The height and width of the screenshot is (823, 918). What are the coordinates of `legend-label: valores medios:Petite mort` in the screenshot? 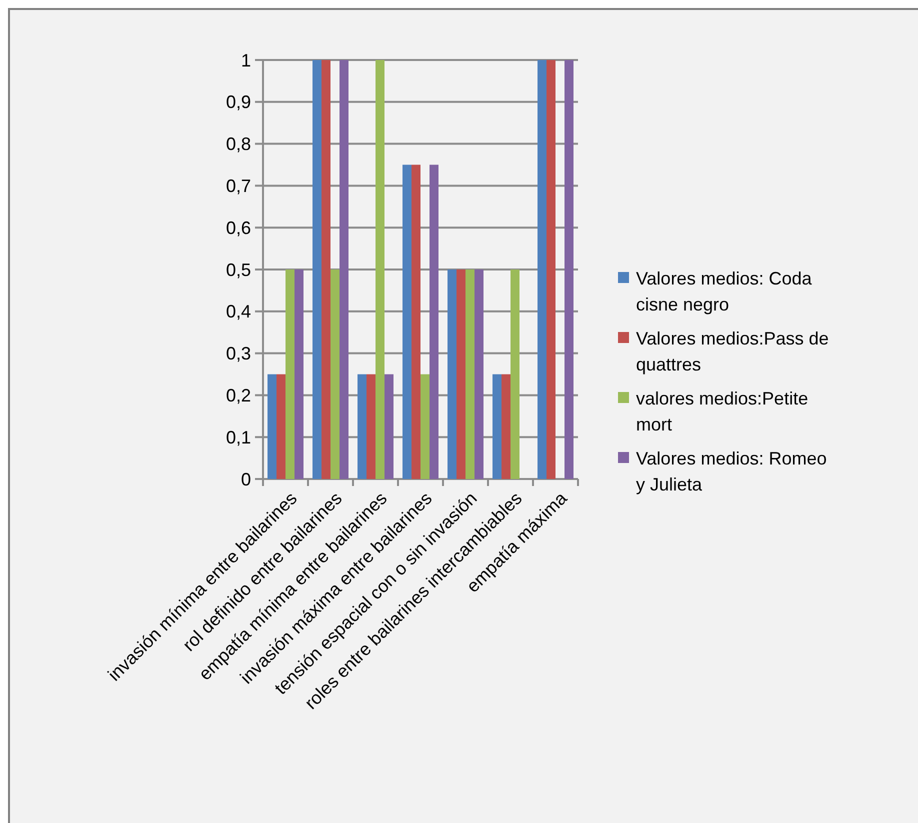 It's located at (722, 411).